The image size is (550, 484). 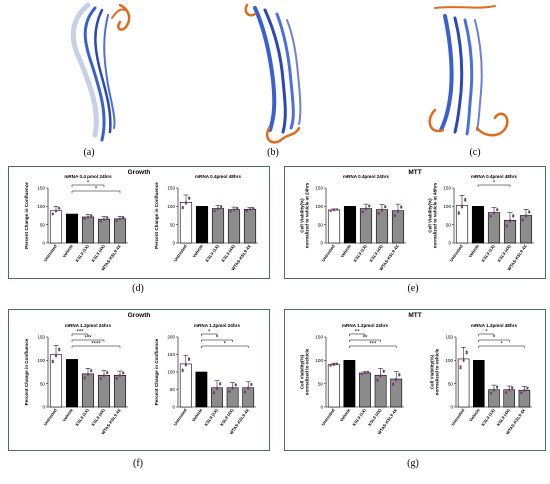 What do you see at coordinates (100, 72) in the screenshot?
I see `protein-structure-a` at bounding box center [100, 72].